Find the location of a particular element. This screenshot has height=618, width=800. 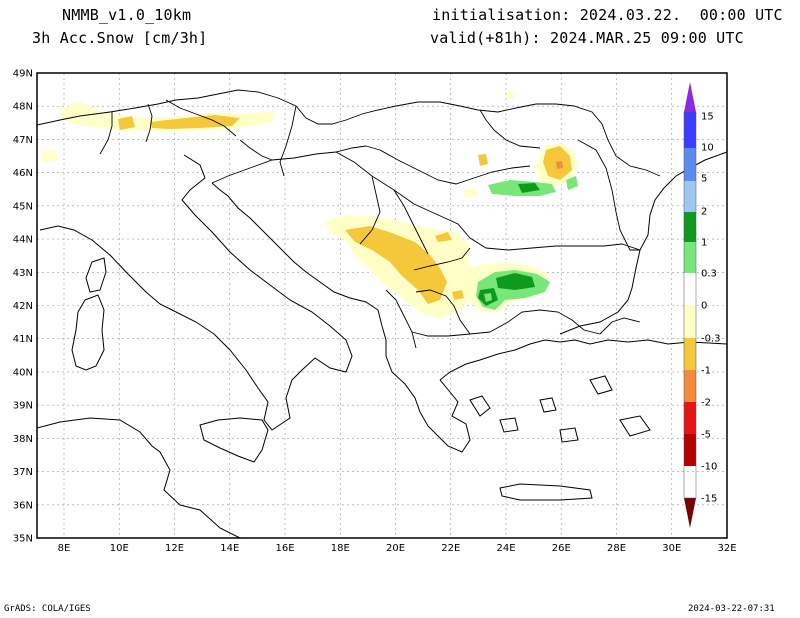

lon-label: 22E is located at coordinates (450, 548).